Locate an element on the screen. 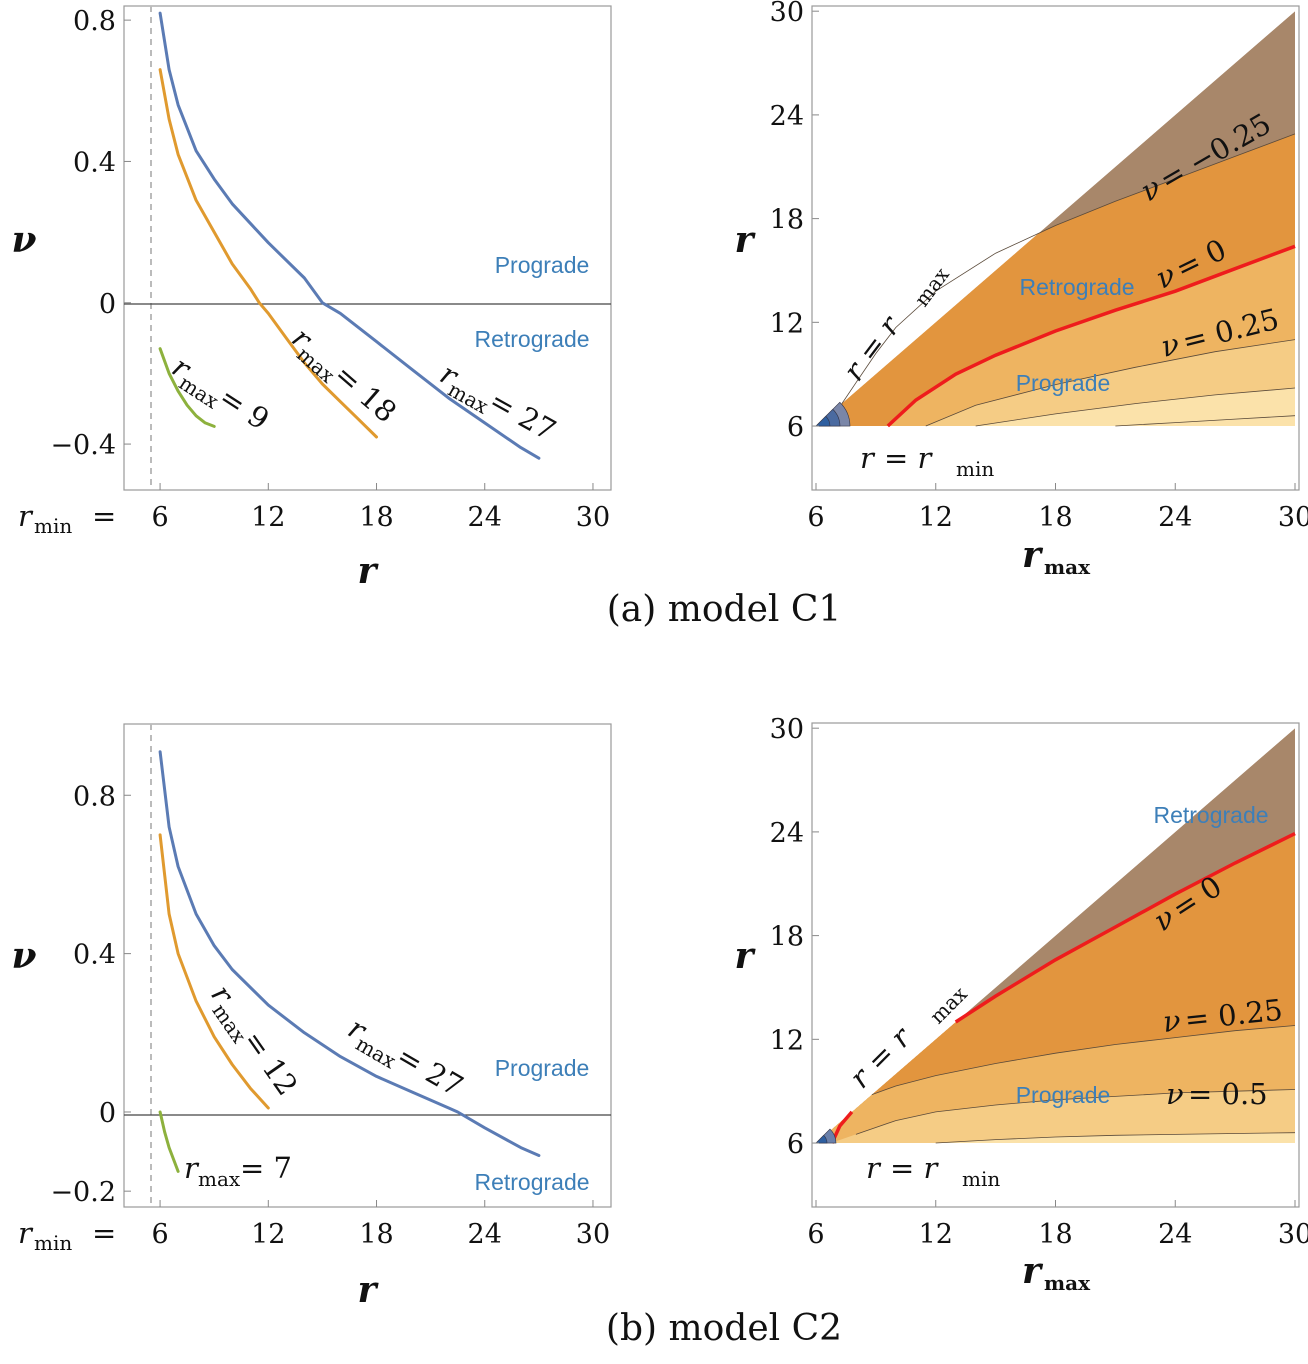  curve-label-rmax-12: r max = 12 is located at coordinates (254, 1040).